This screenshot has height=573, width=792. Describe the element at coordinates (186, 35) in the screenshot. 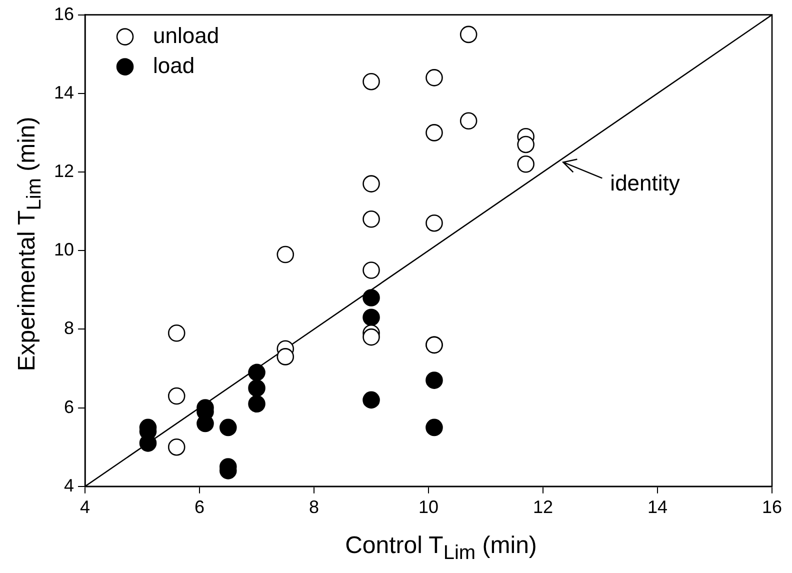

I see `legend-label: unload` at that location.